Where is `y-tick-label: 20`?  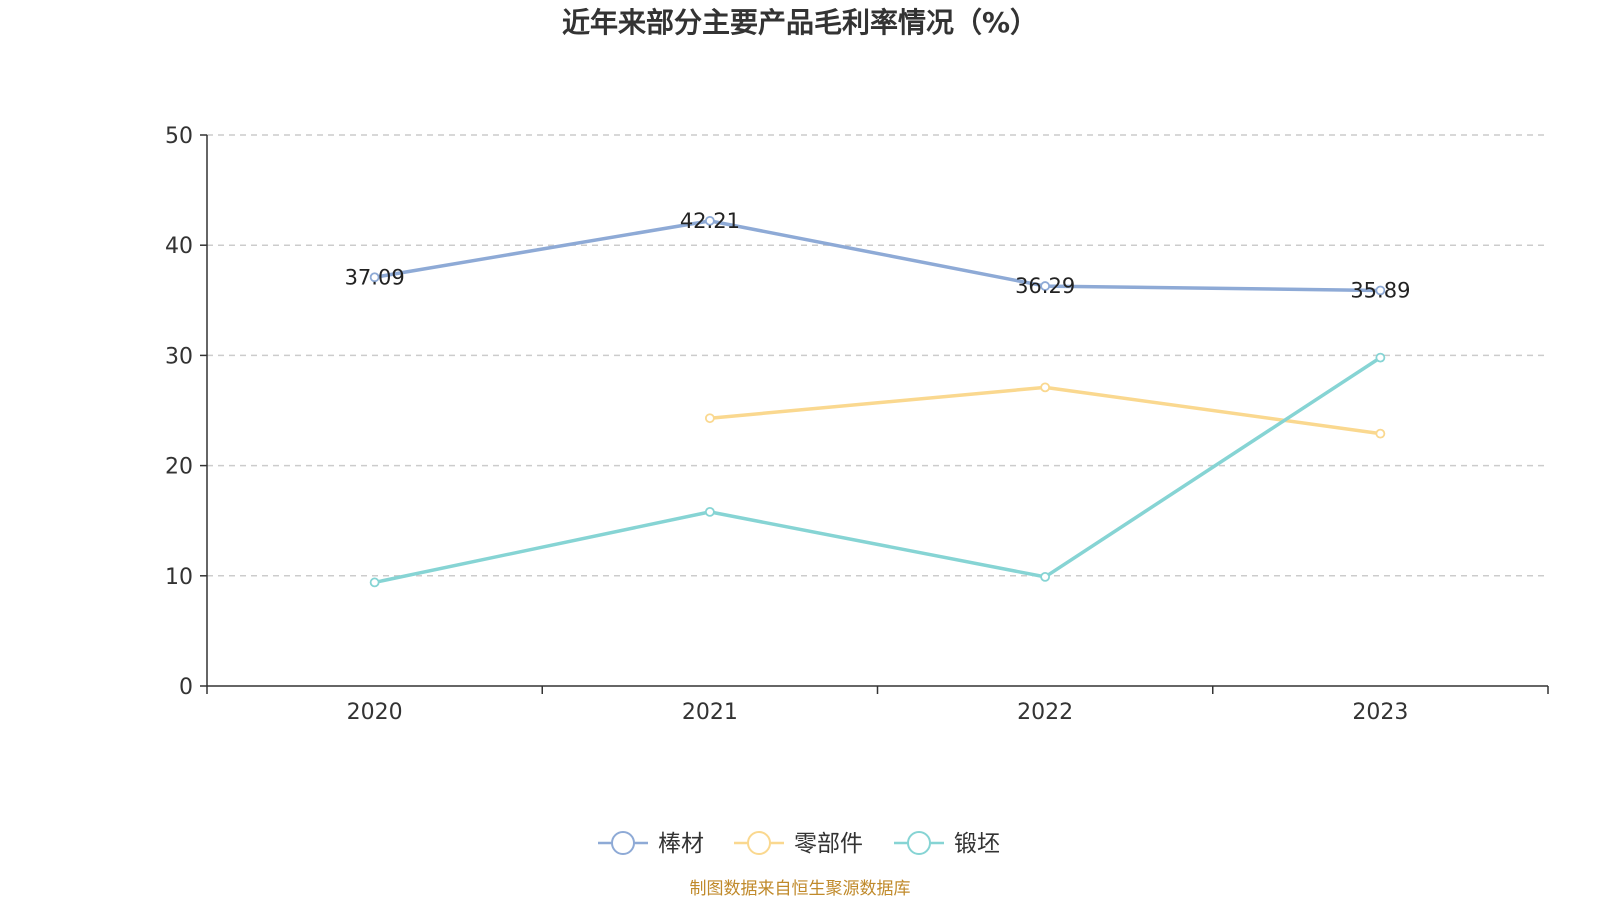
y-tick-label: 20 is located at coordinates (179, 467).